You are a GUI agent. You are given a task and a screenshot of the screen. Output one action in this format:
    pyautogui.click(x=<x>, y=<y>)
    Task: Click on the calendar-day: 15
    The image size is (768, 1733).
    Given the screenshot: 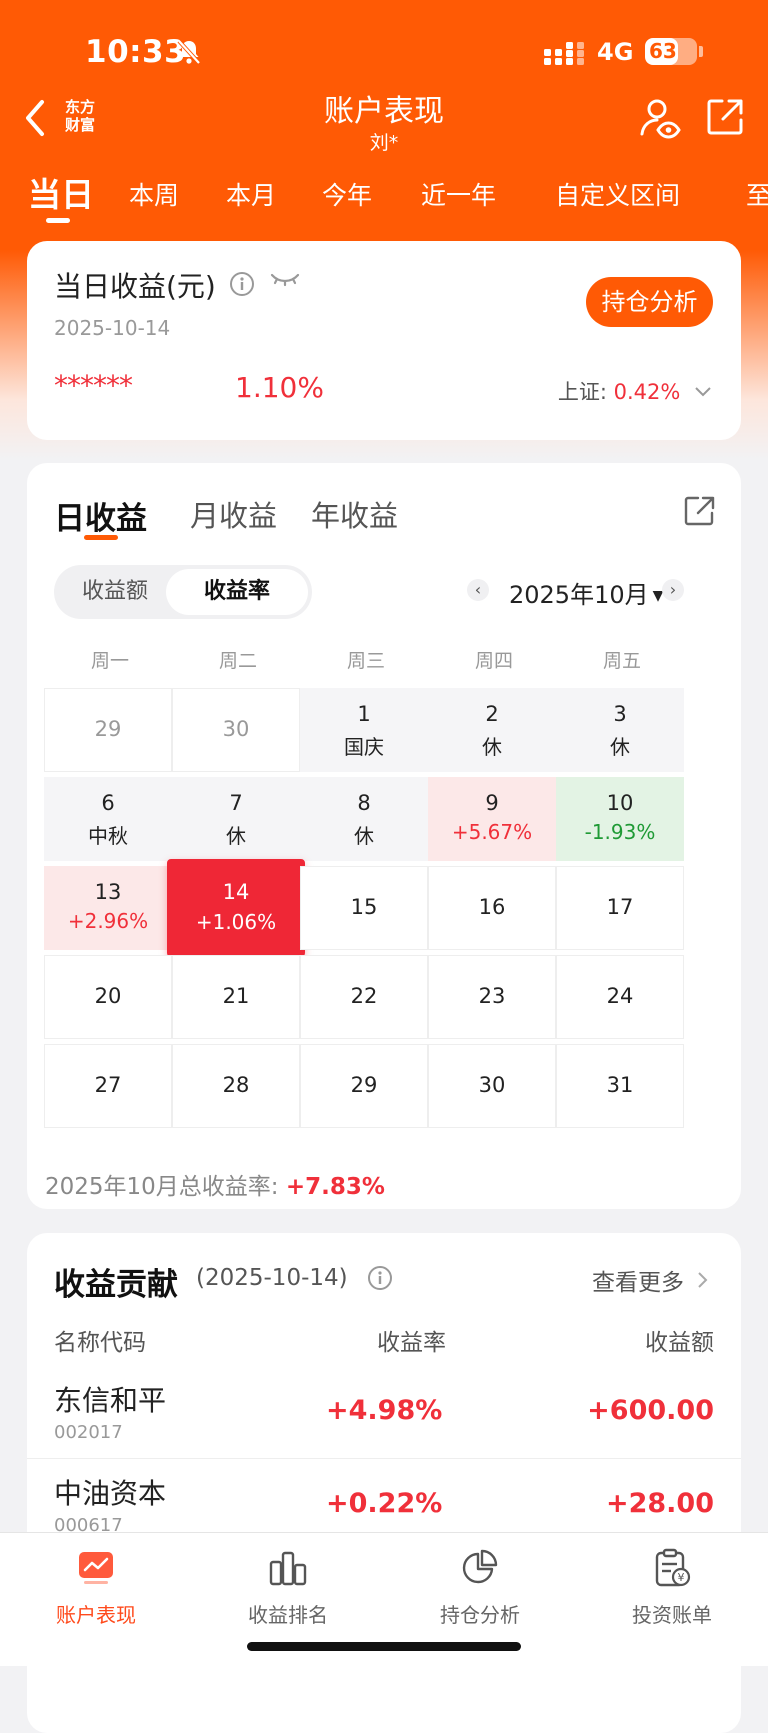 What is the action you would take?
    pyautogui.click(x=364, y=908)
    